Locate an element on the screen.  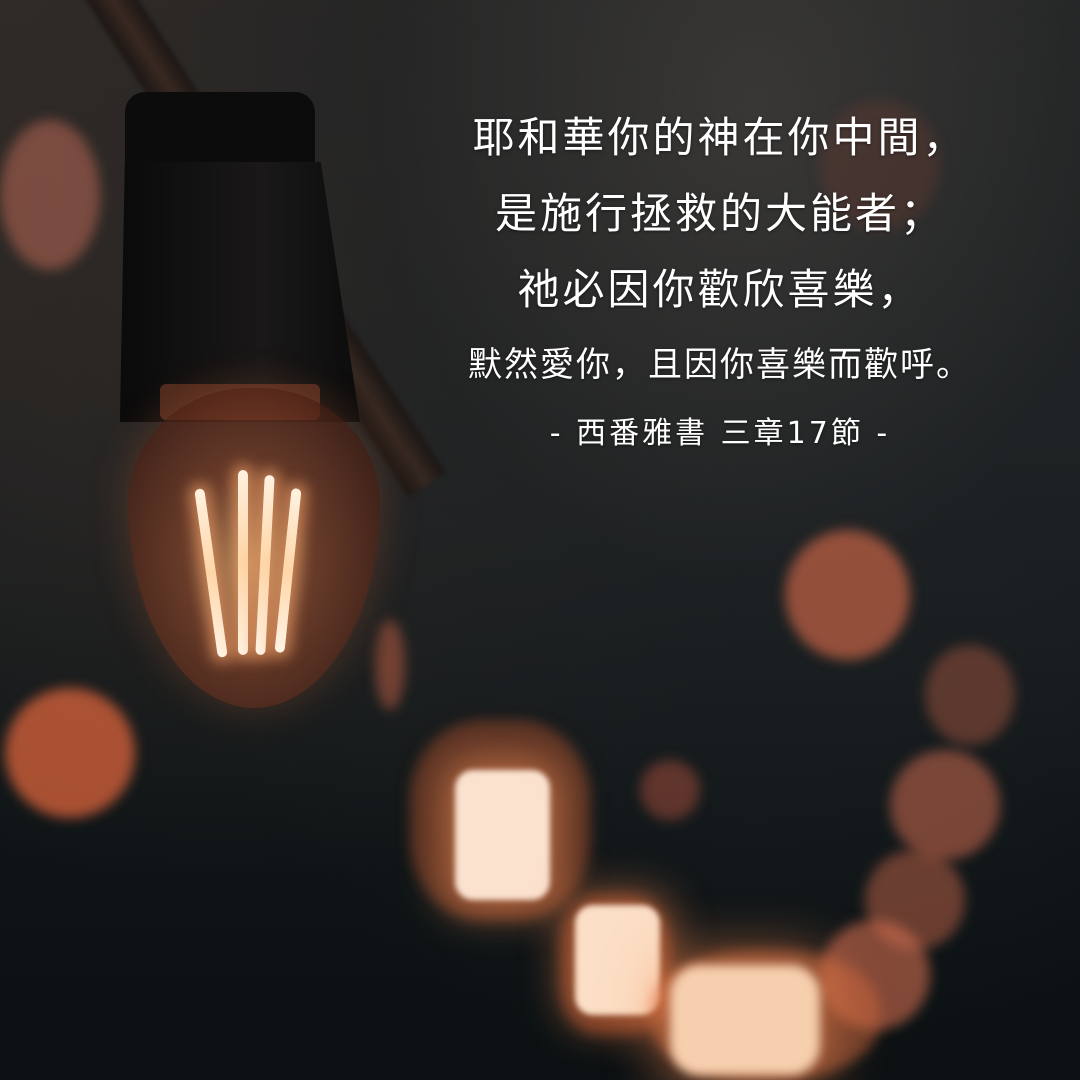
verse-line: 默然愛你，且因你喜樂而歡呼。 is located at coordinates (720, 365).